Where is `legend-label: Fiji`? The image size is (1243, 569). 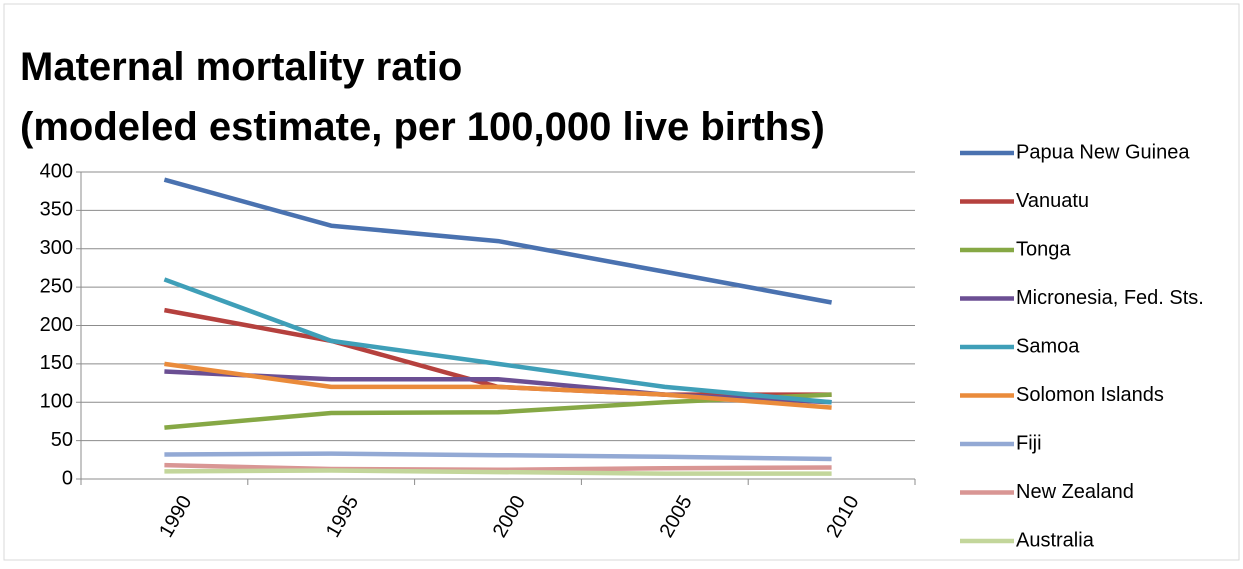 legend-label: Fiji is located at coordinates (1029, 443).